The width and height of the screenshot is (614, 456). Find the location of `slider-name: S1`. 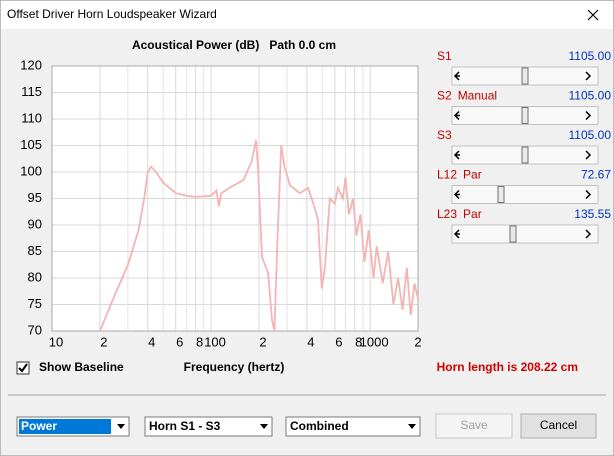

slider-name: S1 is located at coordinates (444, 56).